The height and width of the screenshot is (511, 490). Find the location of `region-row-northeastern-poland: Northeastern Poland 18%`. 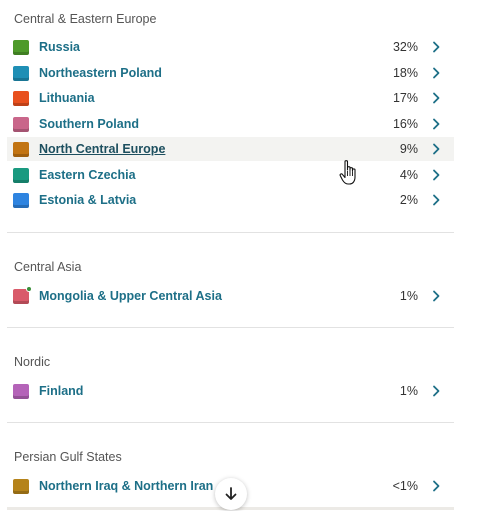

region-row-northeastern-poland: Northeastern Poland 18% is located at coordinates (230, 73).